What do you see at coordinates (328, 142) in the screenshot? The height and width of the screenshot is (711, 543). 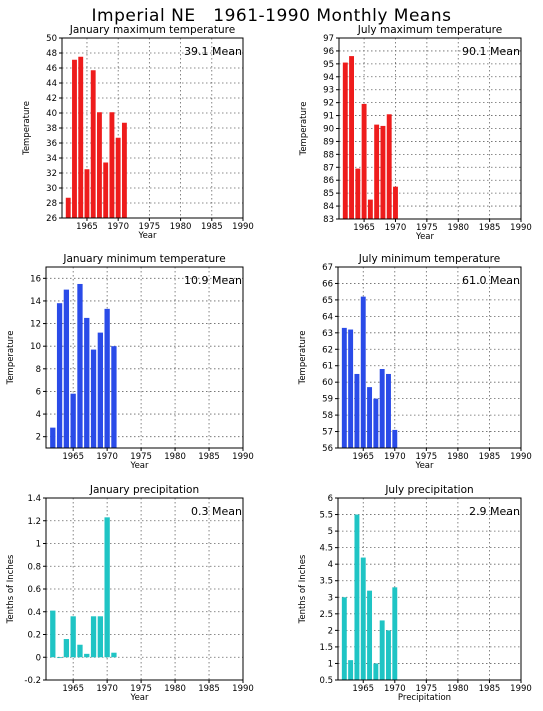 I see `y-tick-label: 89` at bounding box center [328, 142].